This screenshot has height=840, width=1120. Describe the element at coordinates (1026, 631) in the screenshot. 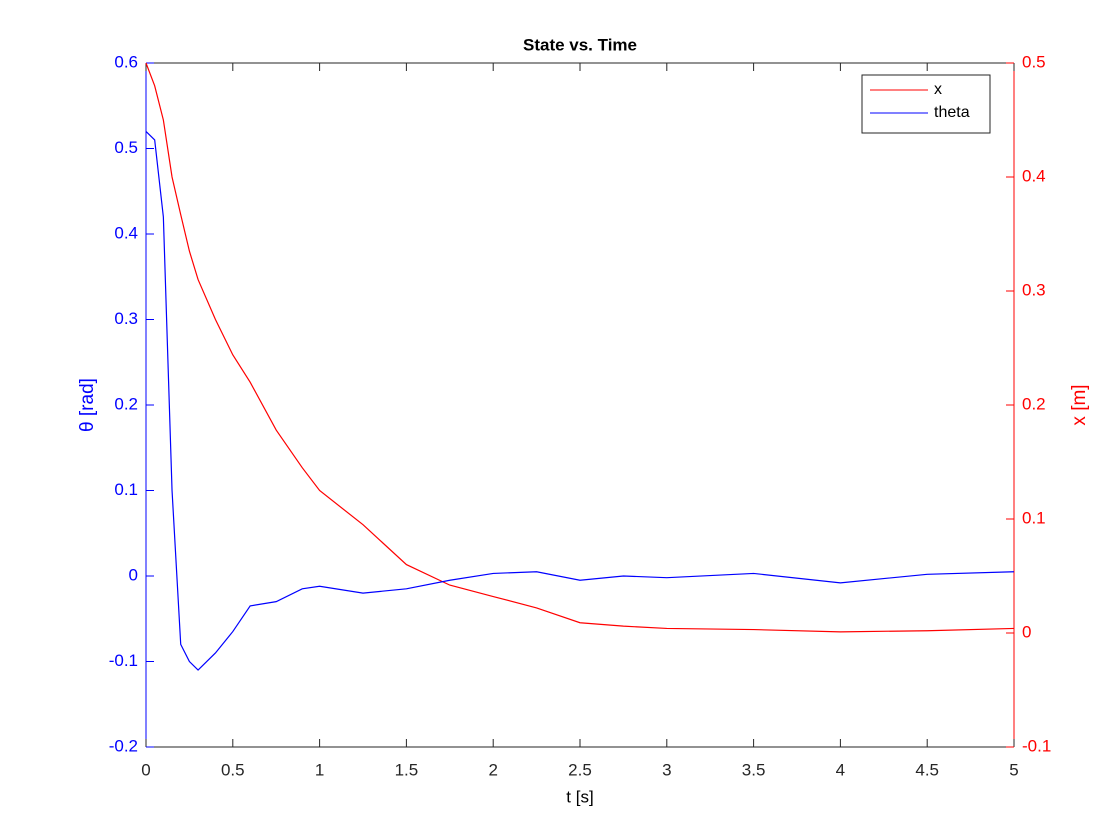

I see `y2-tick-label: 0` at that location.